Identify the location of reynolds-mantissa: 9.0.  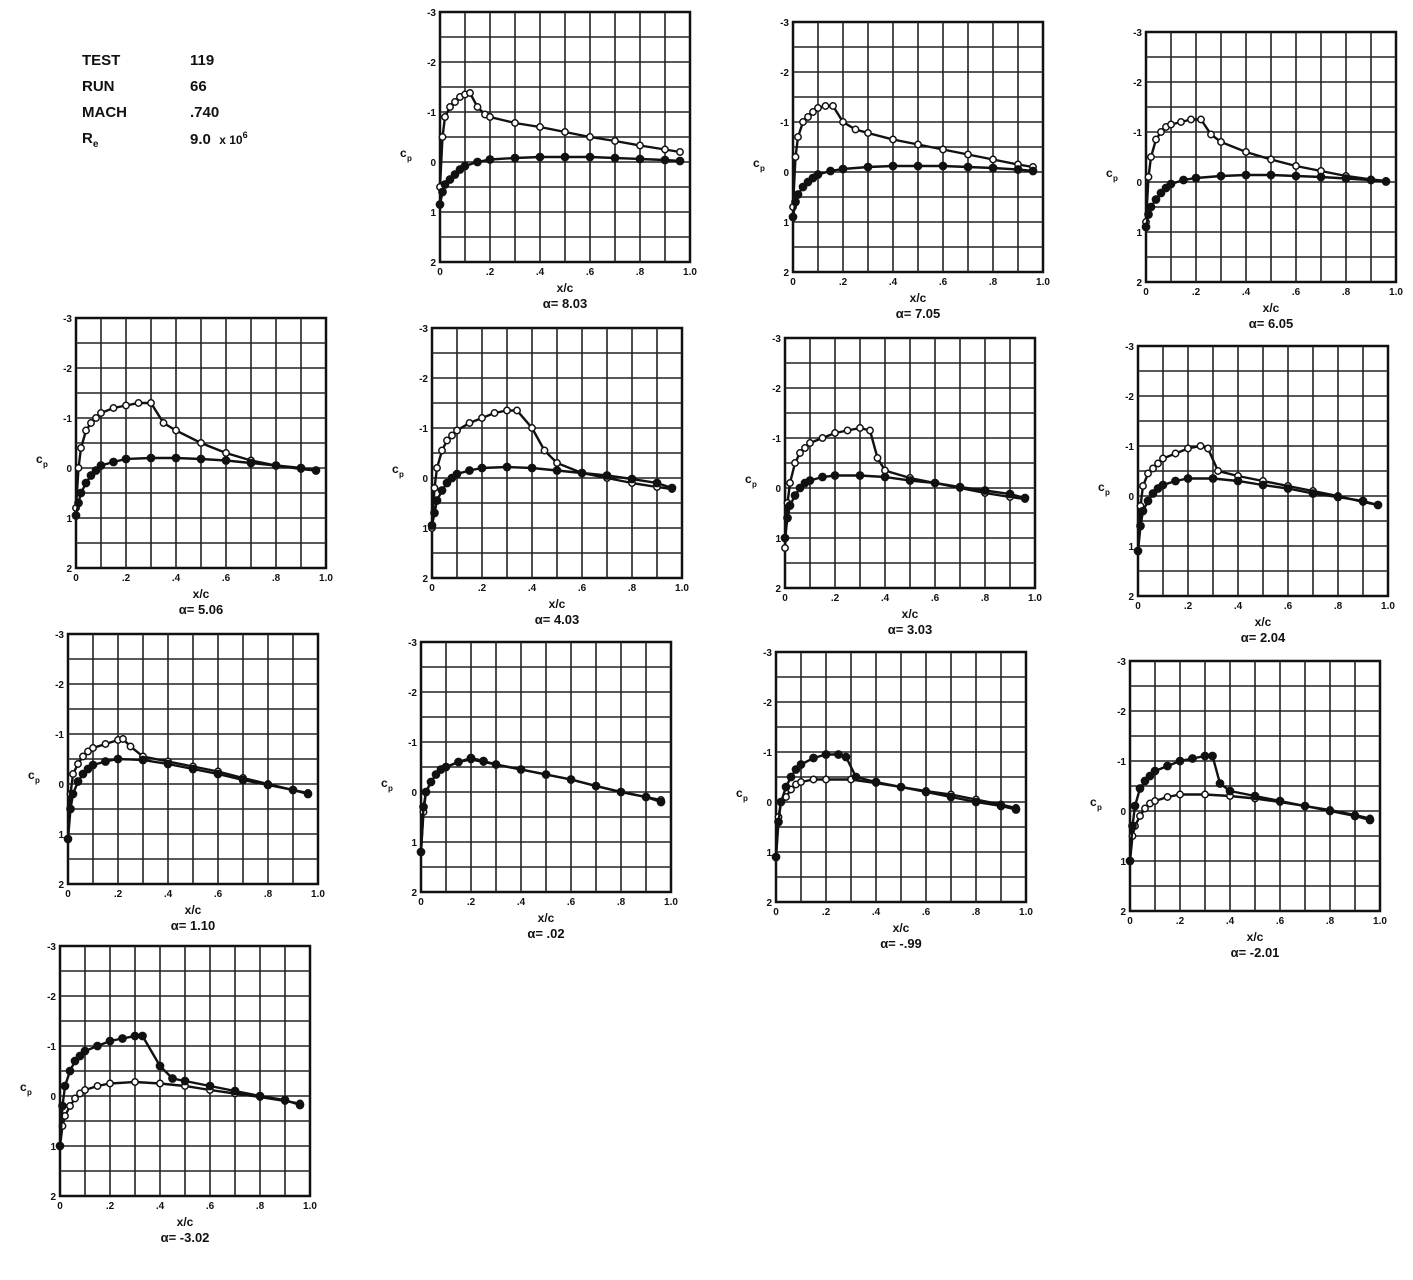
(200, 139).